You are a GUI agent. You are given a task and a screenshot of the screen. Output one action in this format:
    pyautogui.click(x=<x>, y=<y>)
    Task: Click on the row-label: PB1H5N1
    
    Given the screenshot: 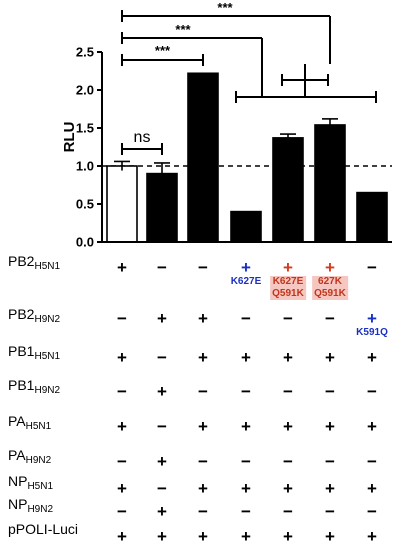 What is the action you would take?
    pyautogui.click(x=34, y=352)
    